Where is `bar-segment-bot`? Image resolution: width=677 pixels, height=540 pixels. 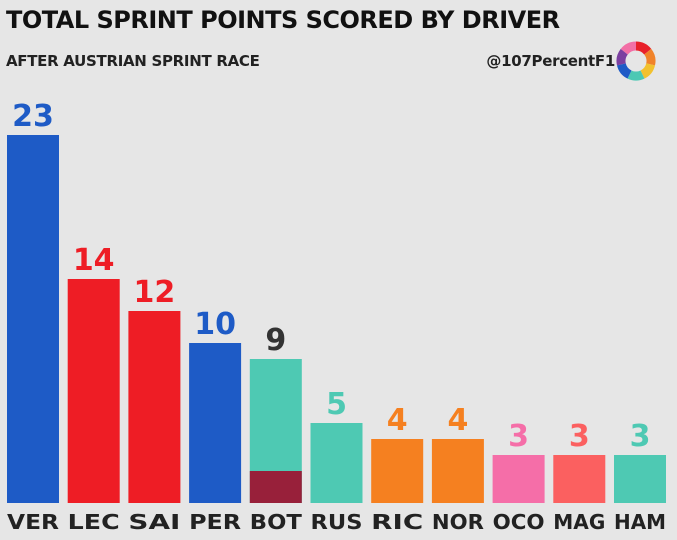
bar-segment-bot is located at coordinates (275, 487).